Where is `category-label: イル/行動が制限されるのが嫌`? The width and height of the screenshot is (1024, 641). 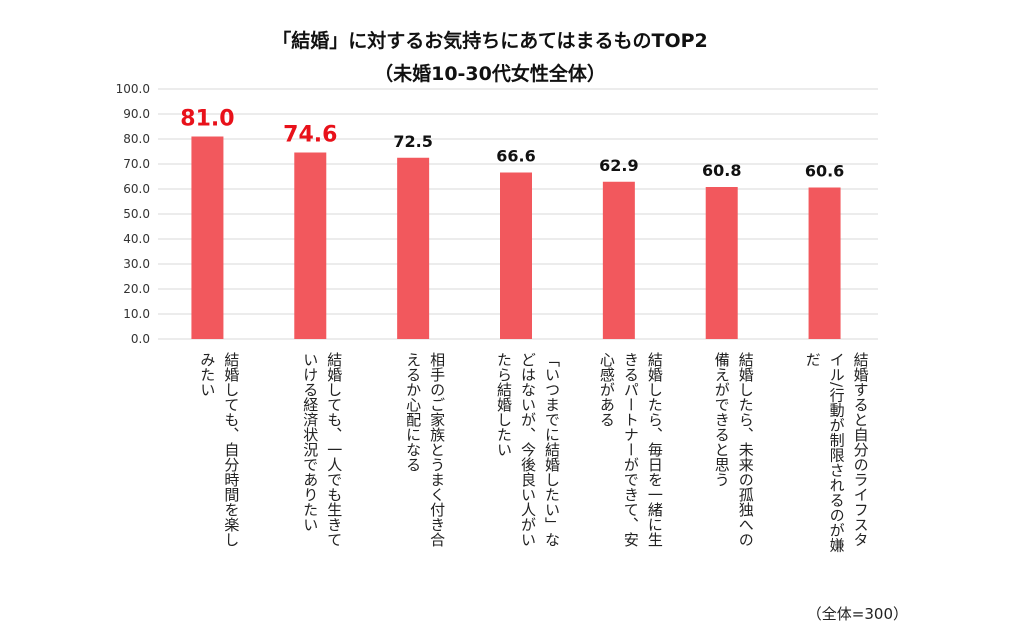
category-label: イル/行動が制限されるのが嫌 is located at coordinates (837, 452).